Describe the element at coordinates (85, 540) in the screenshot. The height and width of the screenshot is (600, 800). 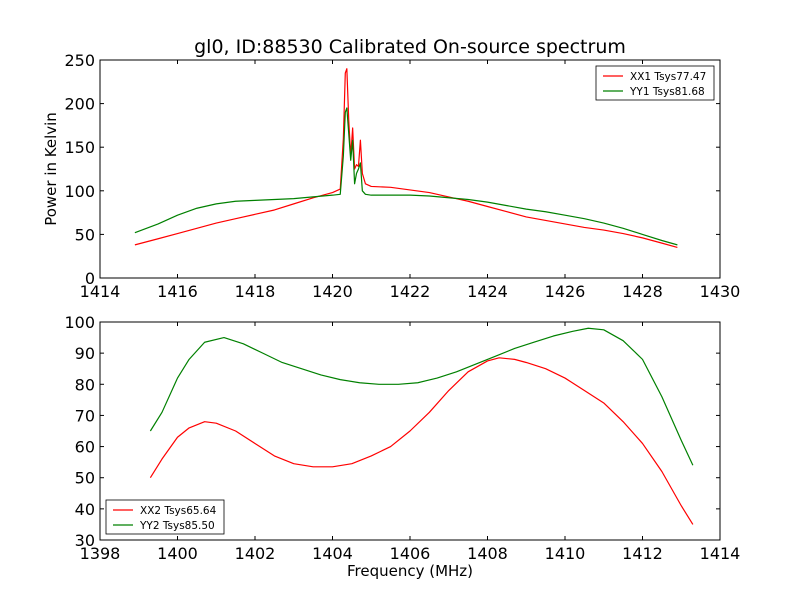
I see `y-tick-label: 30` at that location.